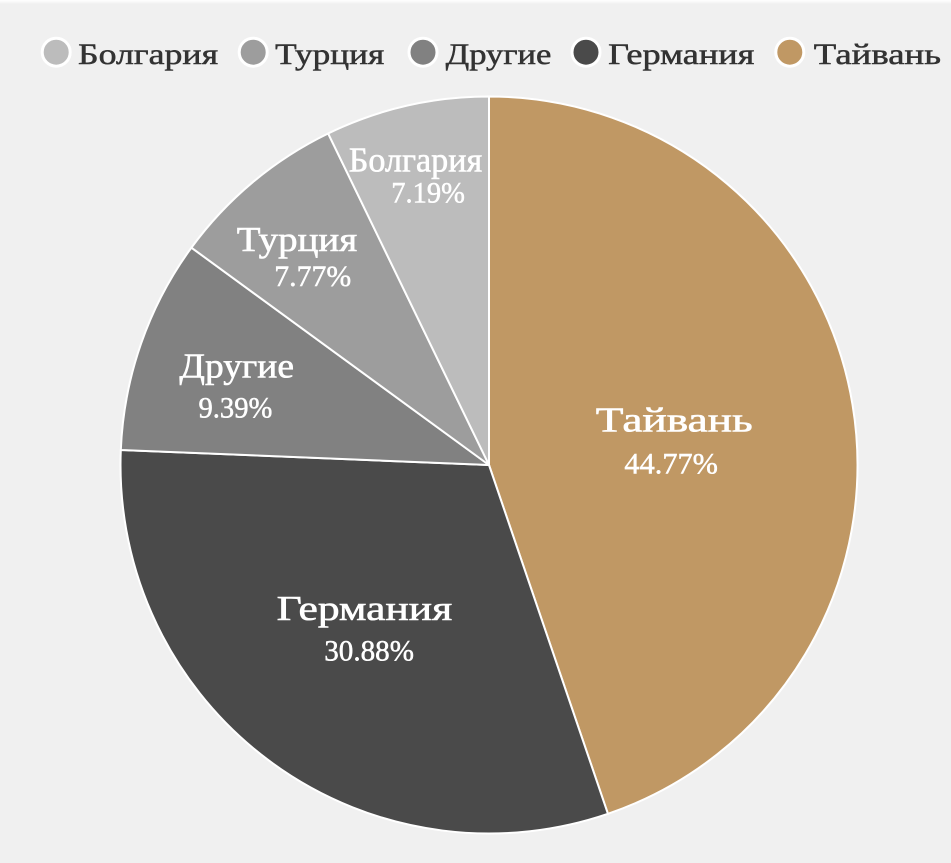 This screenshot has width=951, height=863. Describe the element at coordinates (369, 651) in the screenshot. I see `svg-text: 30.88%` at that location.